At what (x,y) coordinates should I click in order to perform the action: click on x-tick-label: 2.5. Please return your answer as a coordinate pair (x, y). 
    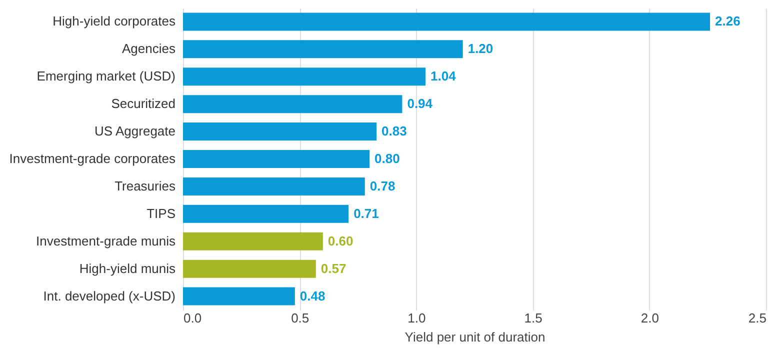
    Looking at the image, I should click on (757, 318).